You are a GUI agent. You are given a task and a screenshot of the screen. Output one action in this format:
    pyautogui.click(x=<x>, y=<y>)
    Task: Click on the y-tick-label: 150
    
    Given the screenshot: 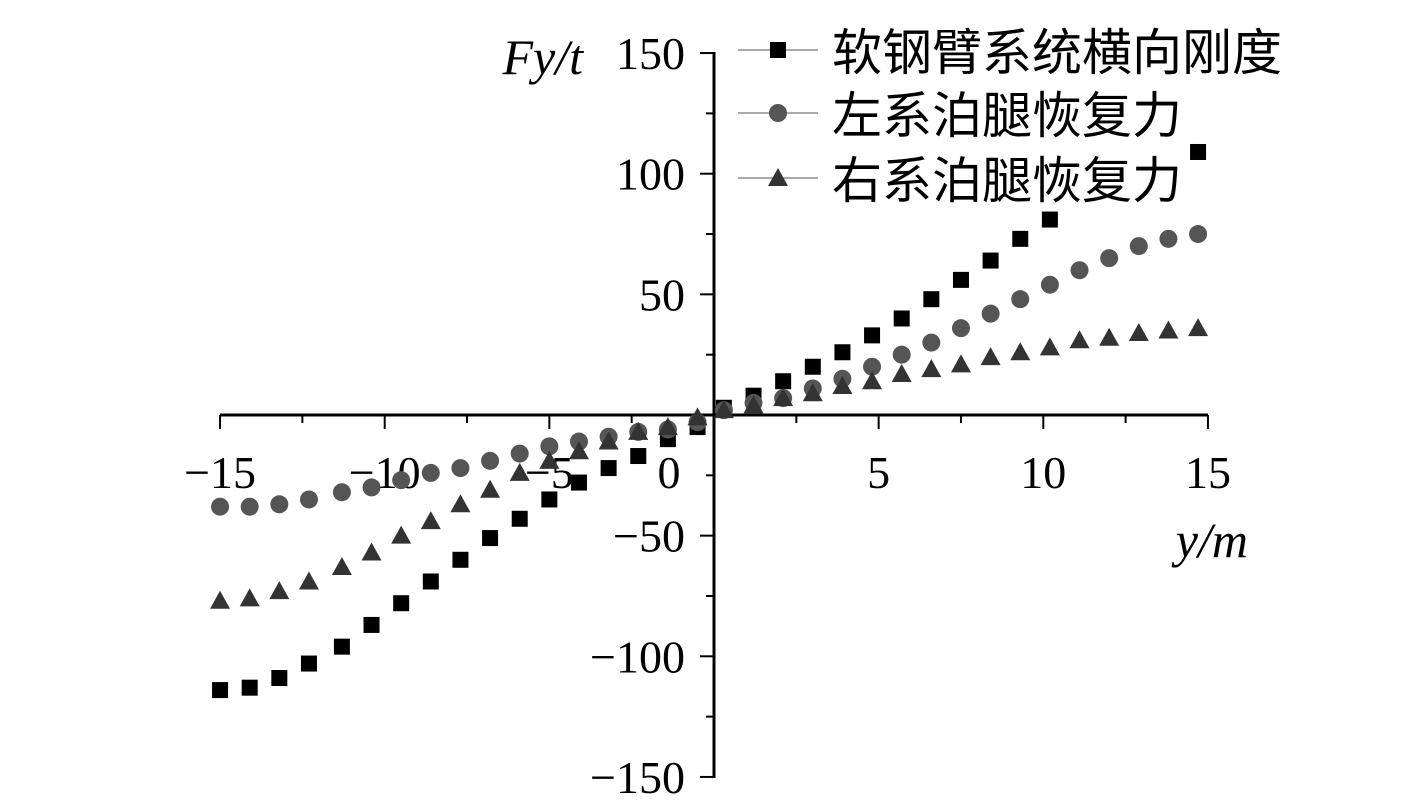 What is the action you would take?
    pyautogui.click(x=650, y=53)
    